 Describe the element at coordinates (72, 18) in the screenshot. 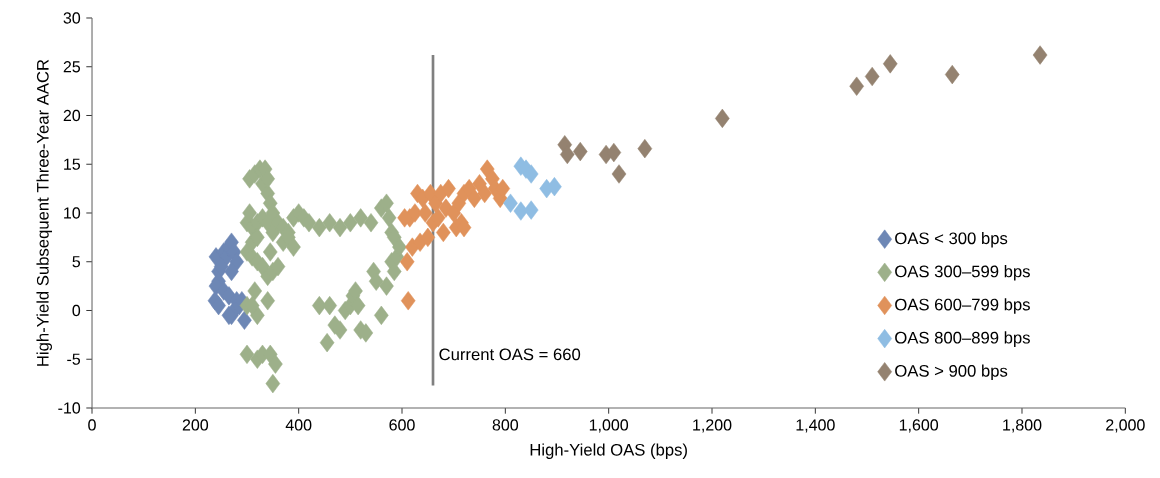

I see `y-tick-label: 30` at that location.